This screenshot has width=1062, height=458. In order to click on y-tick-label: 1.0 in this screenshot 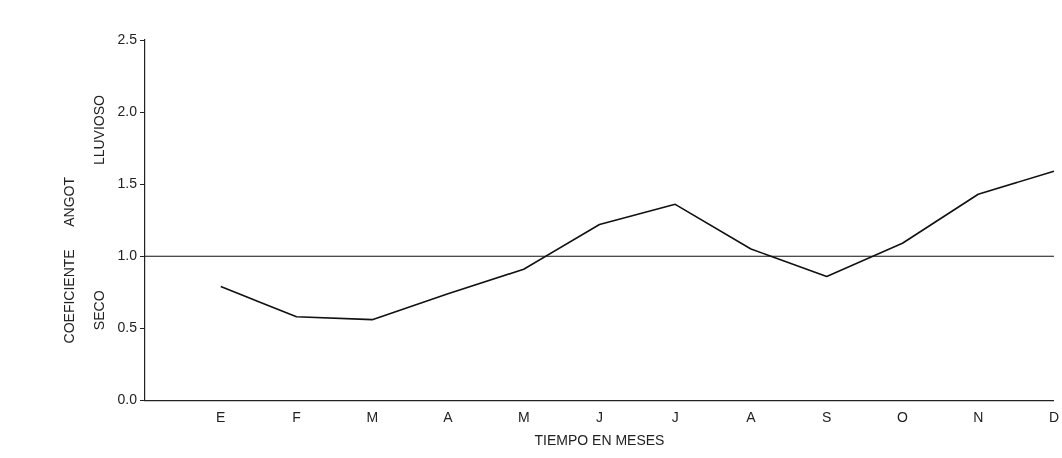, I will do `click(127, 255)`.